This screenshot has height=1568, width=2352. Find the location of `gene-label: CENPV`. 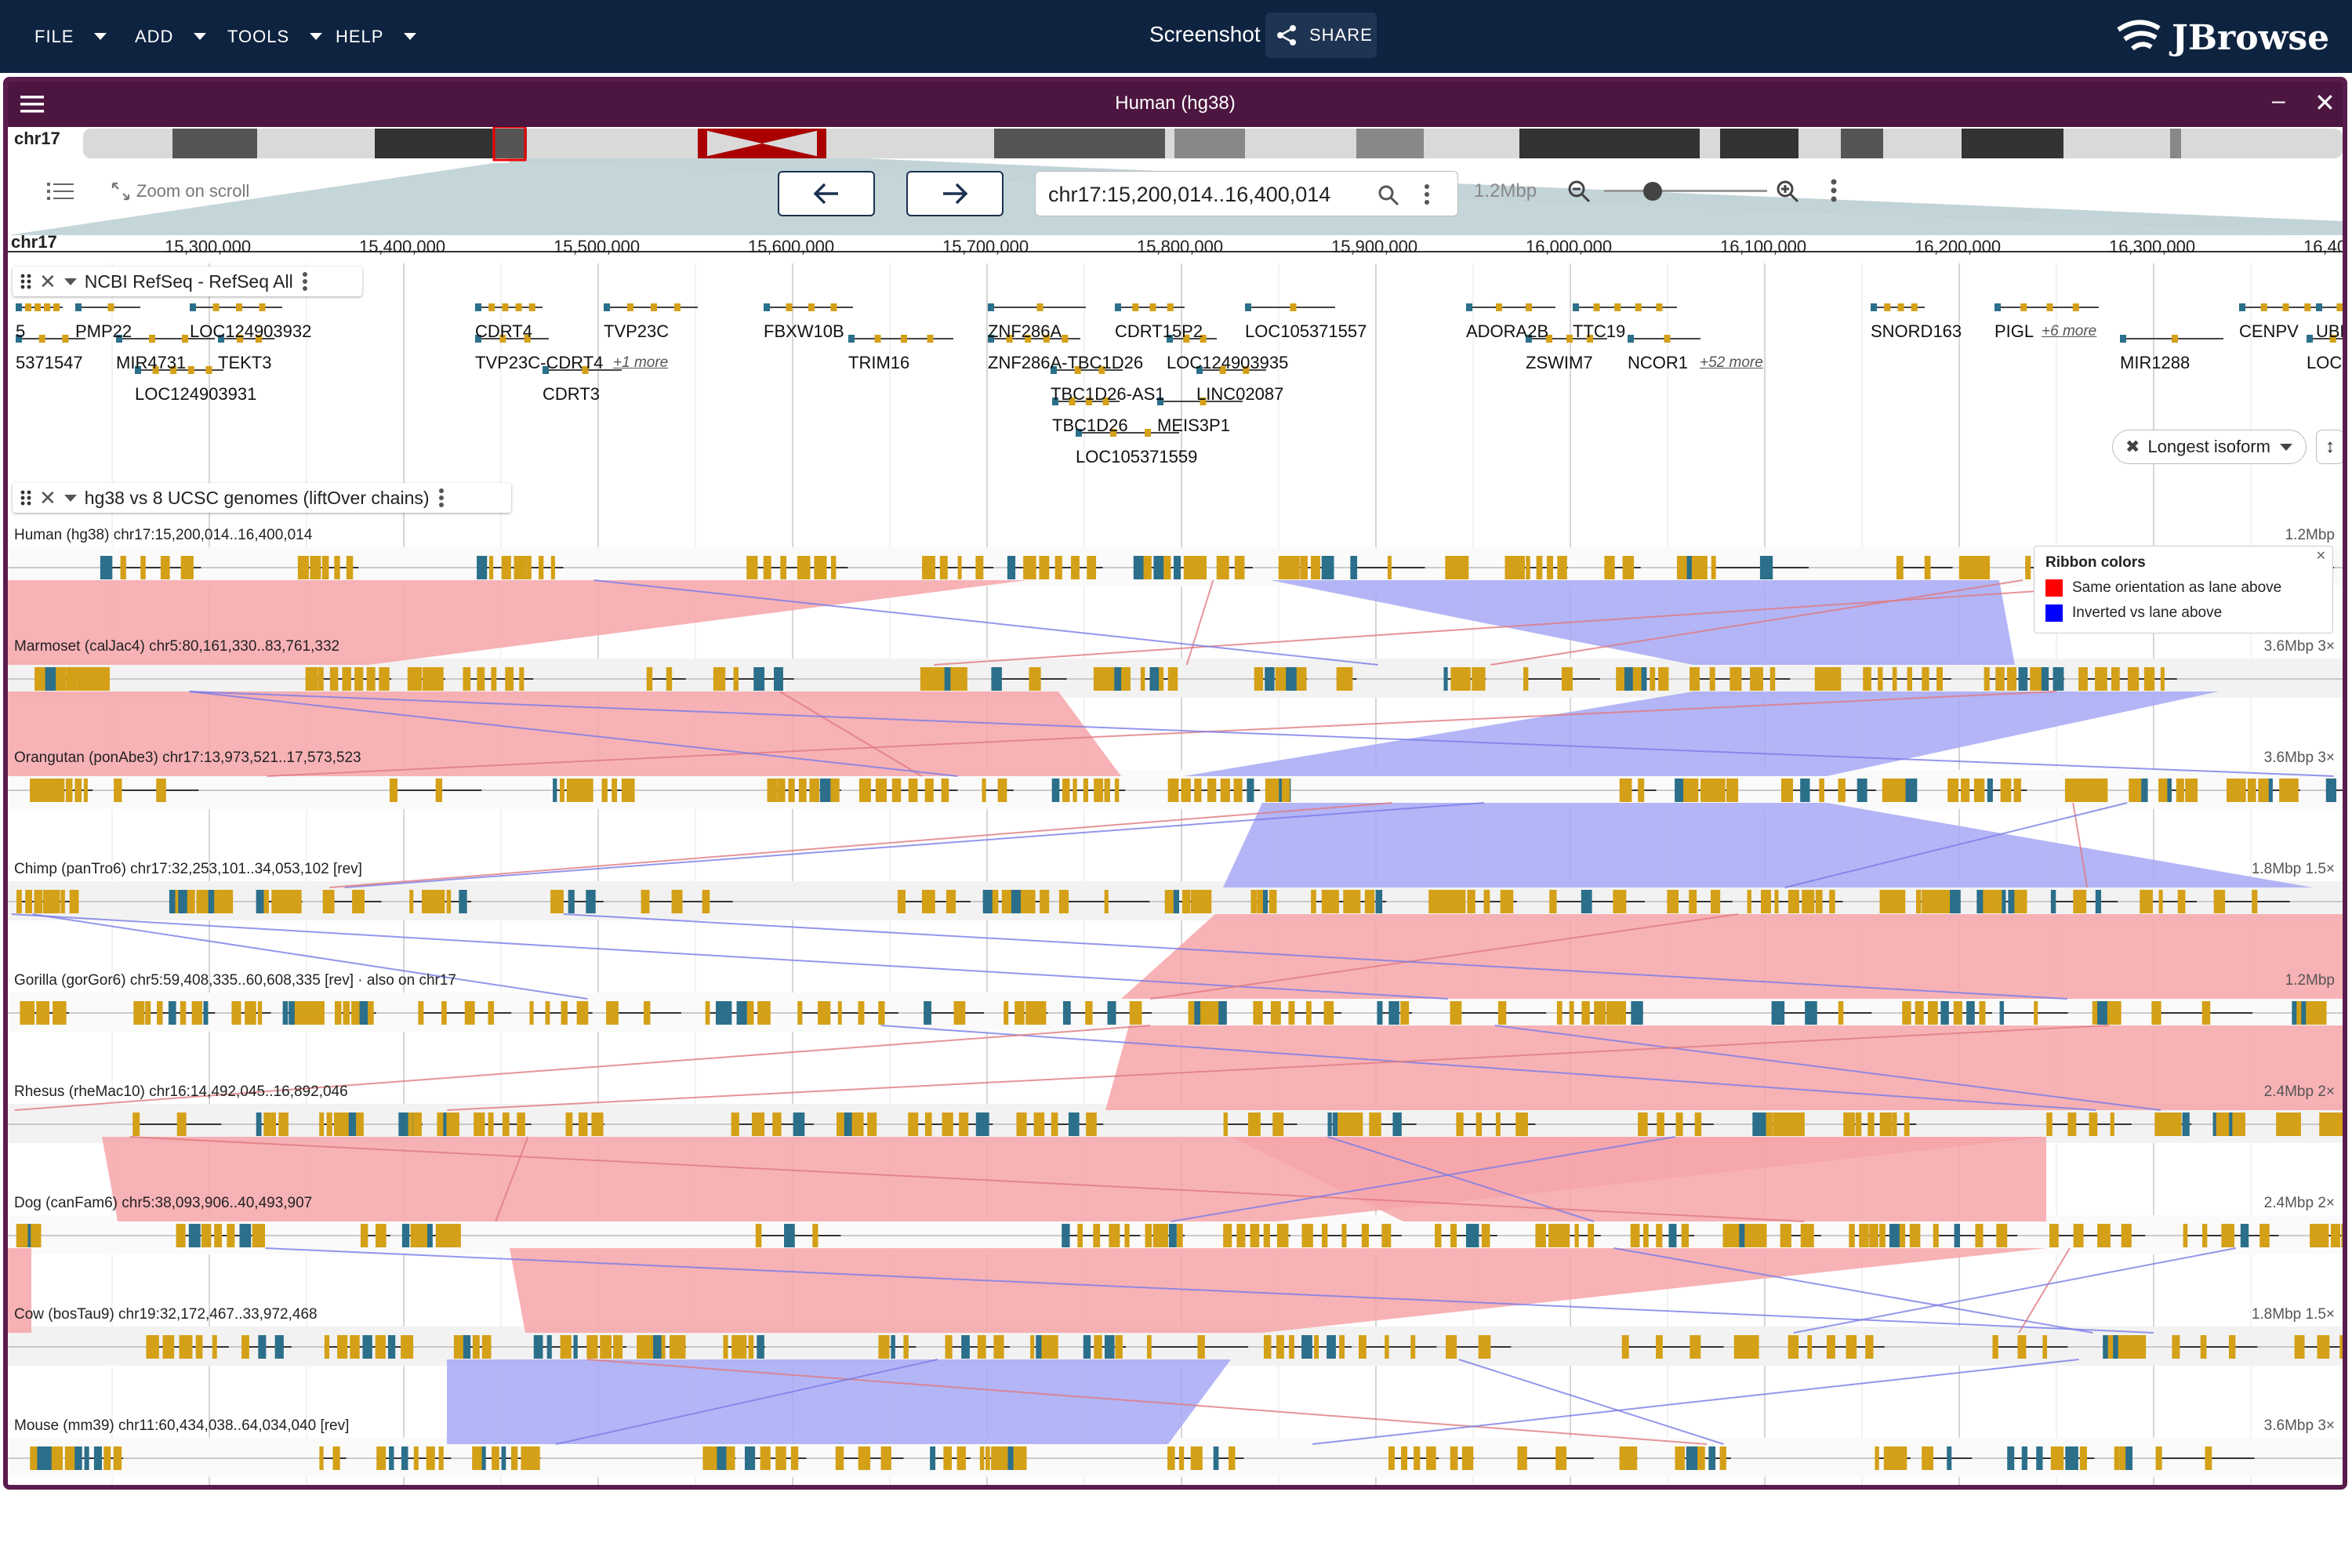

gene-label: CENPV is located at coordinates (2269, 331).